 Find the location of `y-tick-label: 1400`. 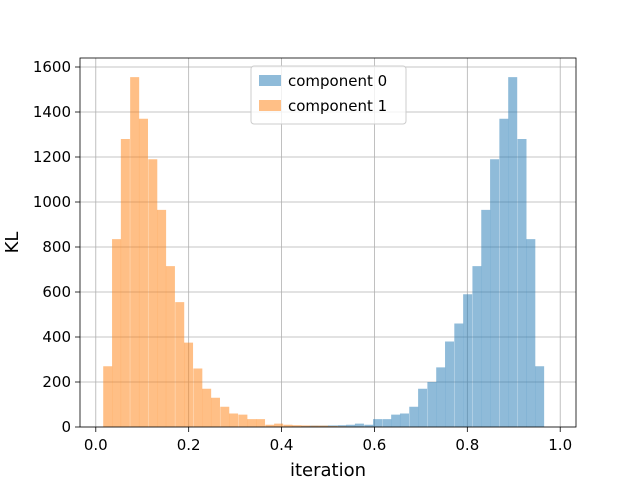

y-tick-label: 1400 is located at coordinates (52, 112).